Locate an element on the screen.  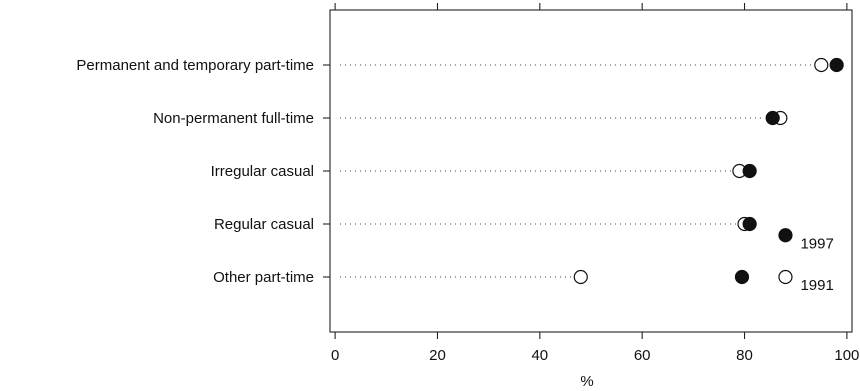
legend-marker-1997 is located at coordinates (785, 235).